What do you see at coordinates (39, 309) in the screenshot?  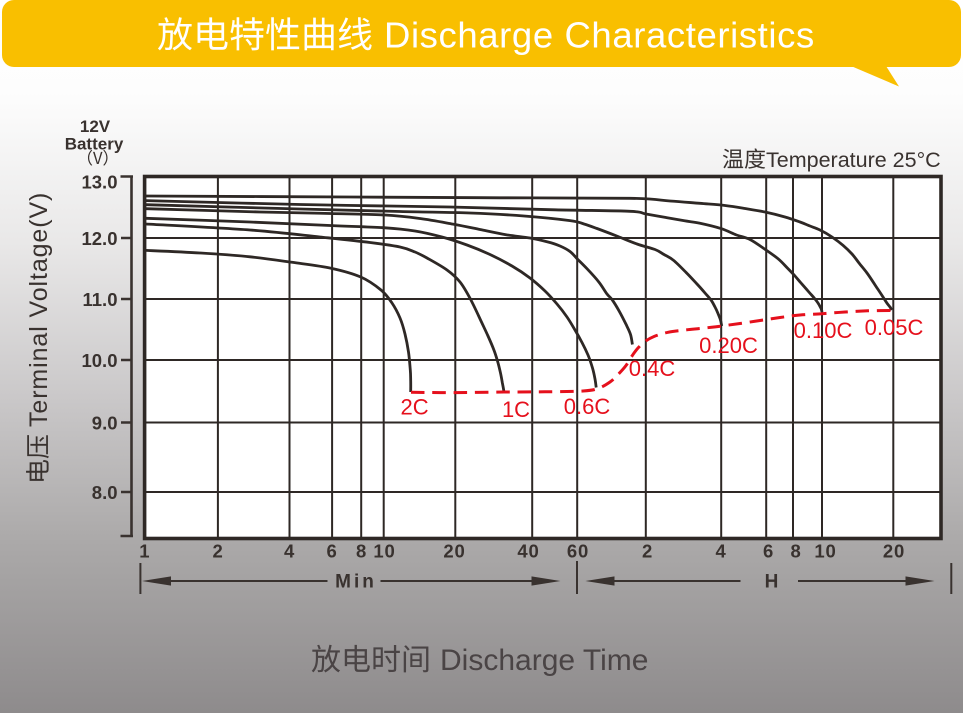 I see `svg-text: Terminal Voltage(V)` at bounding box center [39, 309].